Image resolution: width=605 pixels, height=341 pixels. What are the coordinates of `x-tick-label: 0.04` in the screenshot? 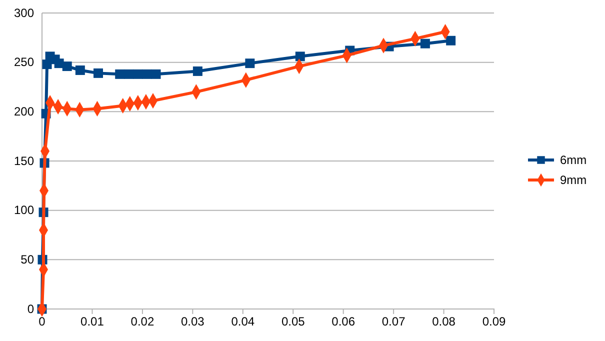 It's located at (243, 321).